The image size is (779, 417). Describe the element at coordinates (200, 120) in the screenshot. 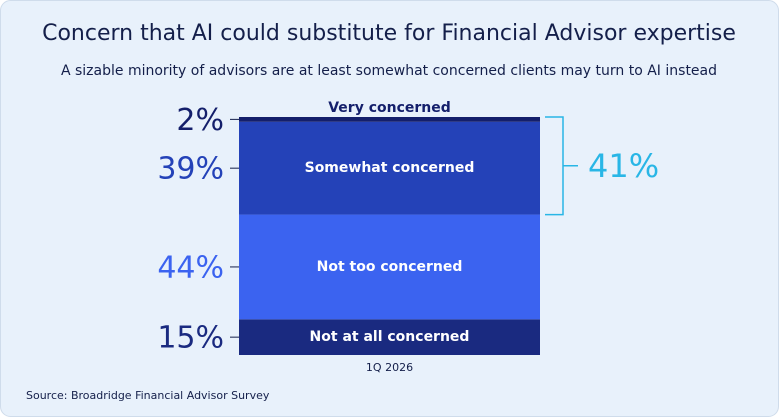

I see `value-label: 2%` at that location.